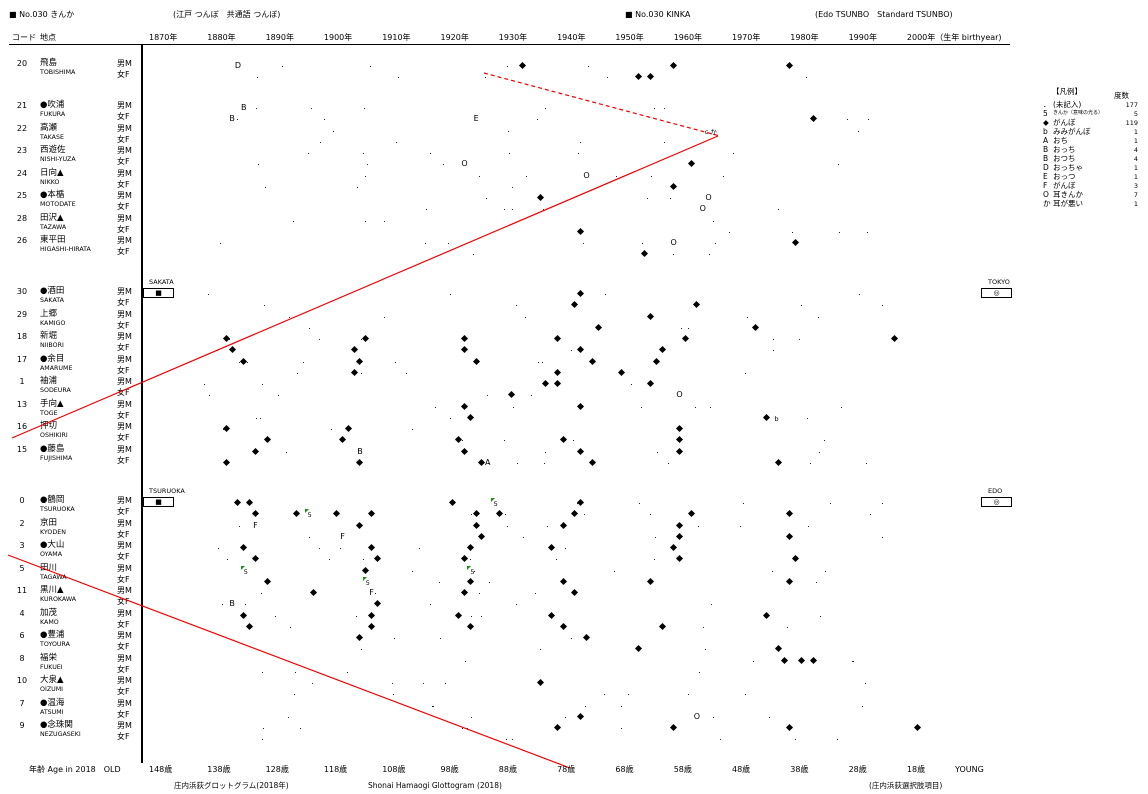  What do you see at coordinates (22, 195) in the screenshot?
I see `row-code: 25` at bounding box center [22, 195].